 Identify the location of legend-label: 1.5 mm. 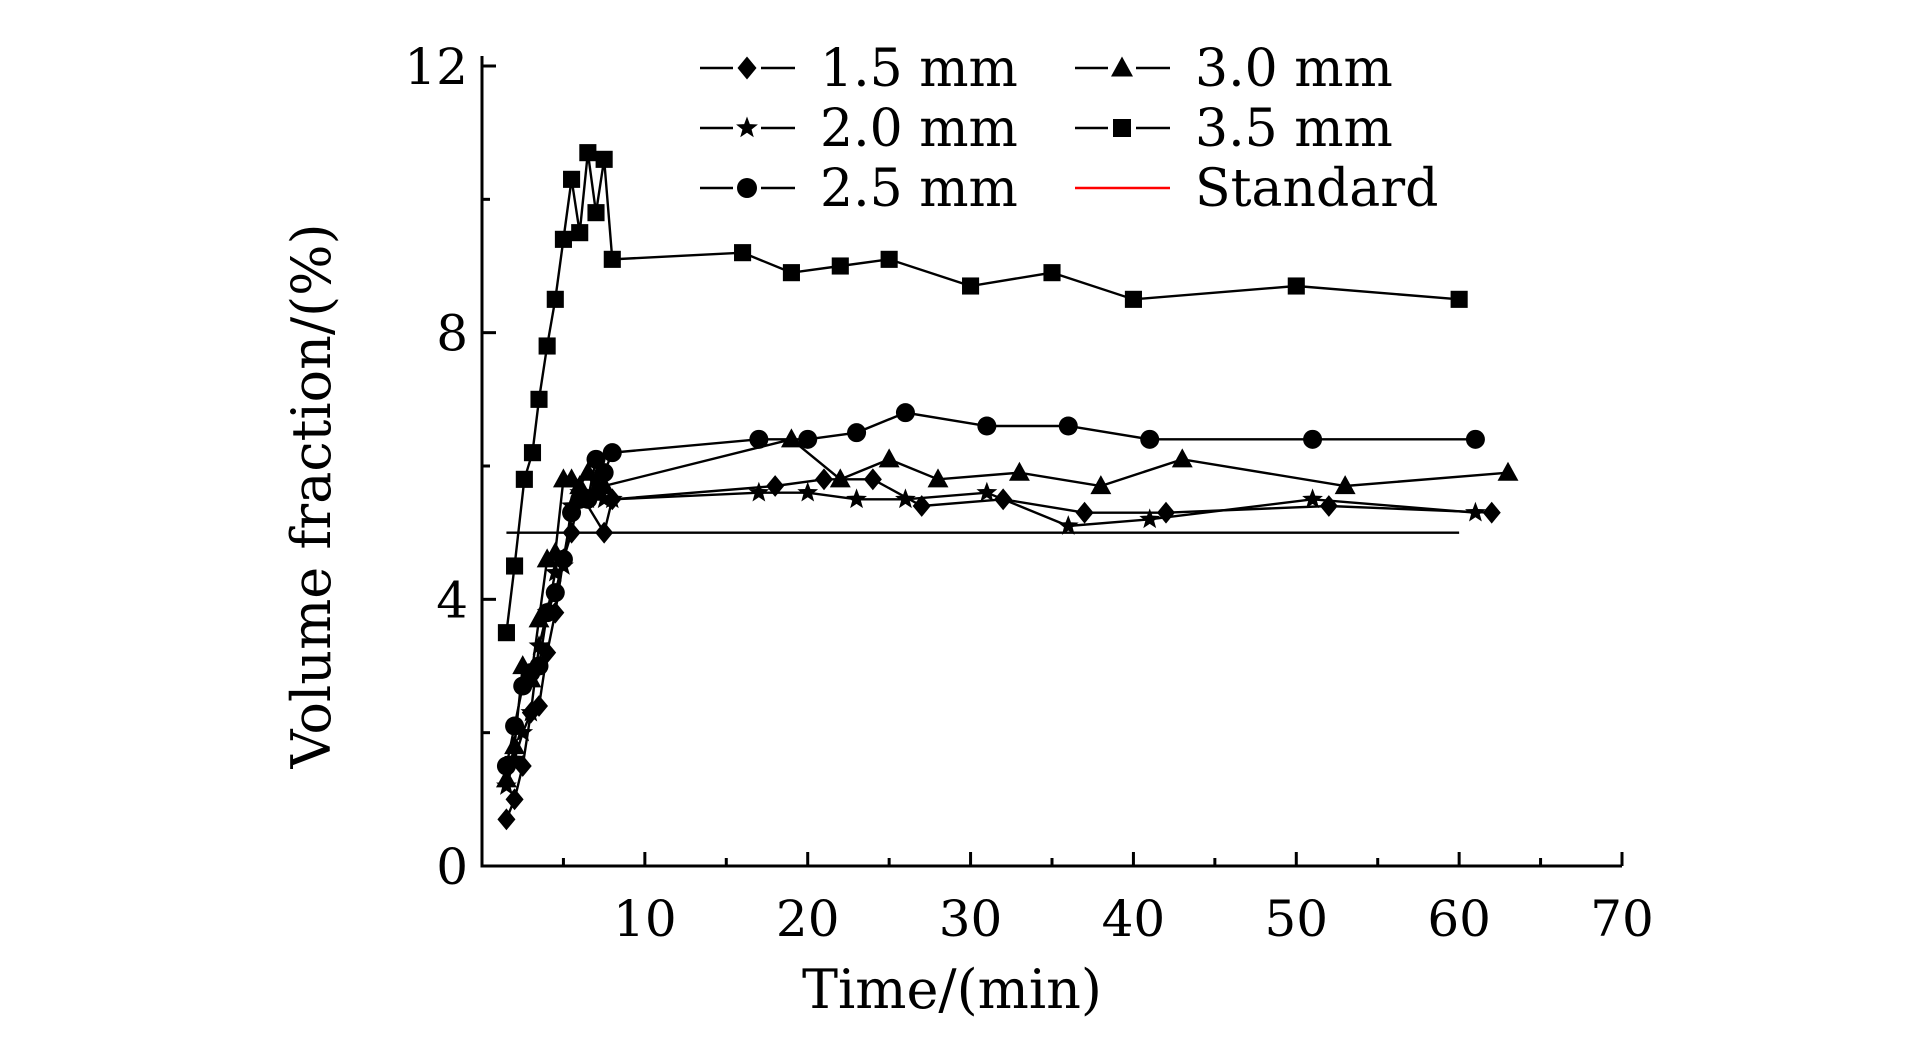
(919, 69).